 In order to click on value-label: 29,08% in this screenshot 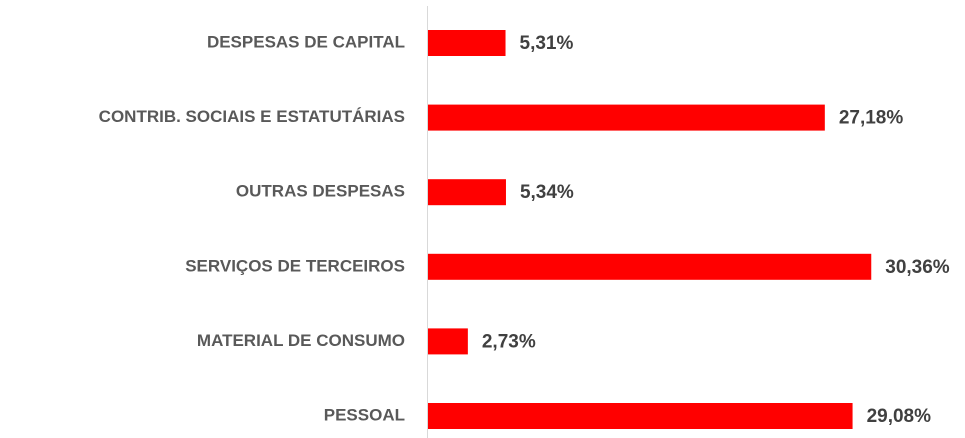, I will do `click(899, 416)`.